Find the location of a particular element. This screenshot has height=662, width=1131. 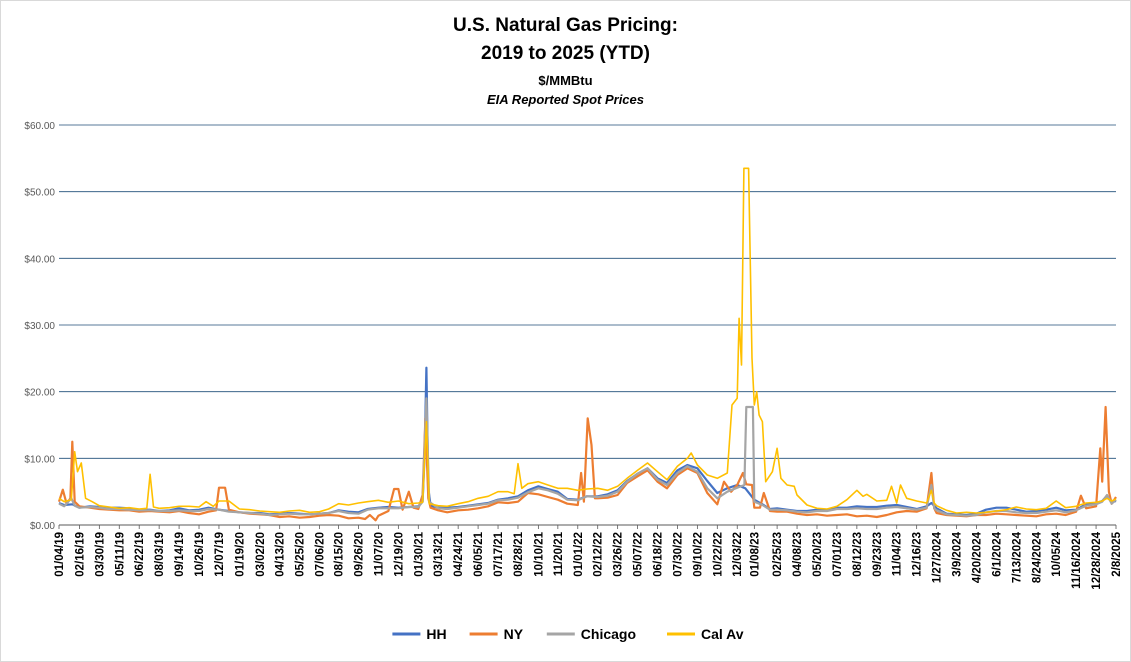

x-tick-label: 11/16/2024 is located at coordinates (1077, 560).